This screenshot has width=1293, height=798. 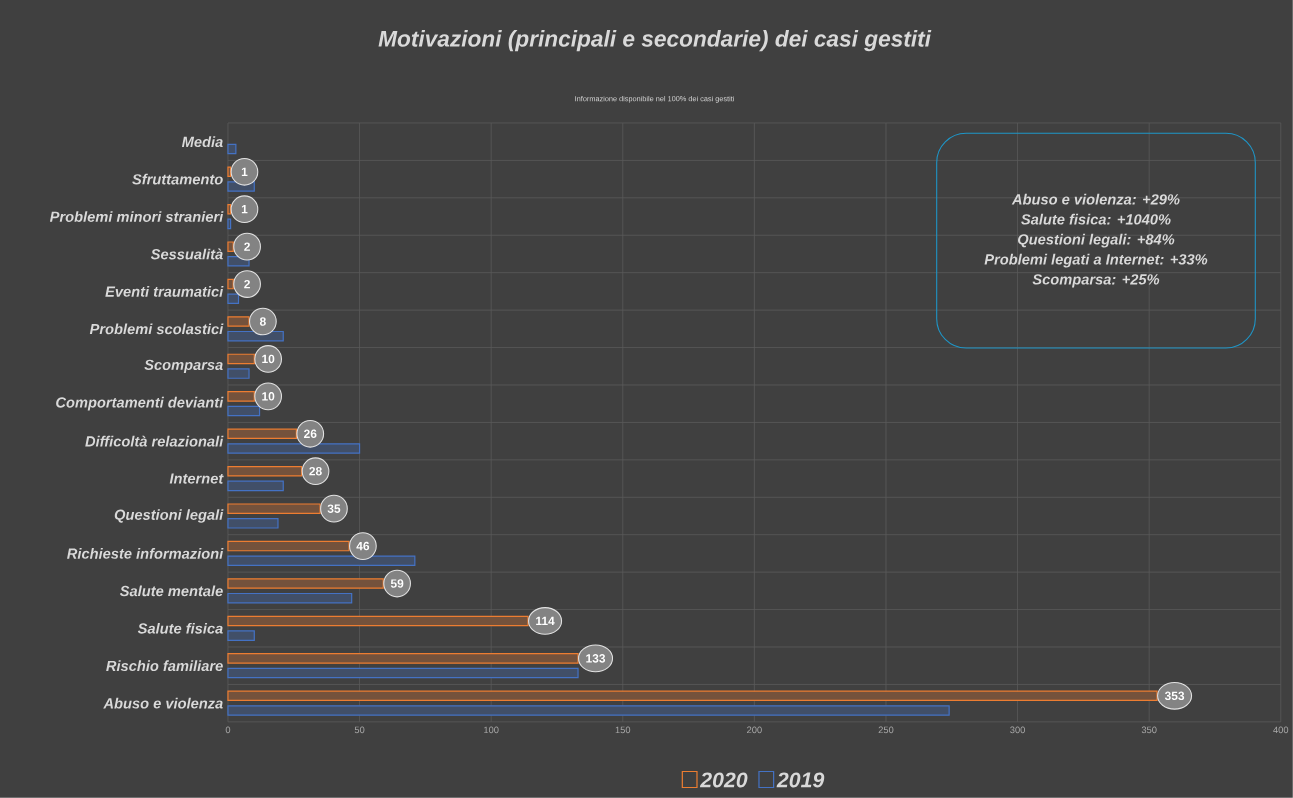 What do you see at coordinates (1095, 199) in the screenshot?
I see `annotation: Abuso e violenza: +29%` at bounding box center [1095, 199].